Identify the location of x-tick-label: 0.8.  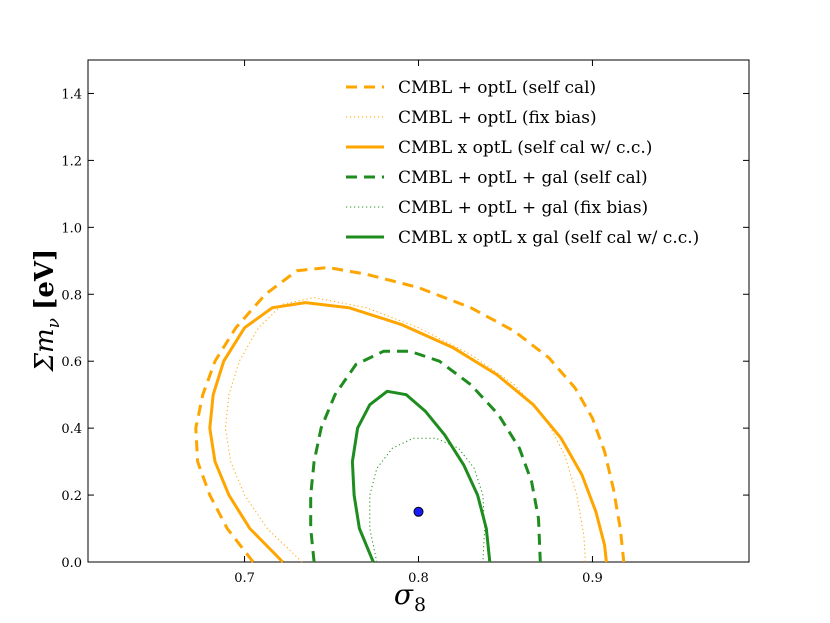
(418, 578).